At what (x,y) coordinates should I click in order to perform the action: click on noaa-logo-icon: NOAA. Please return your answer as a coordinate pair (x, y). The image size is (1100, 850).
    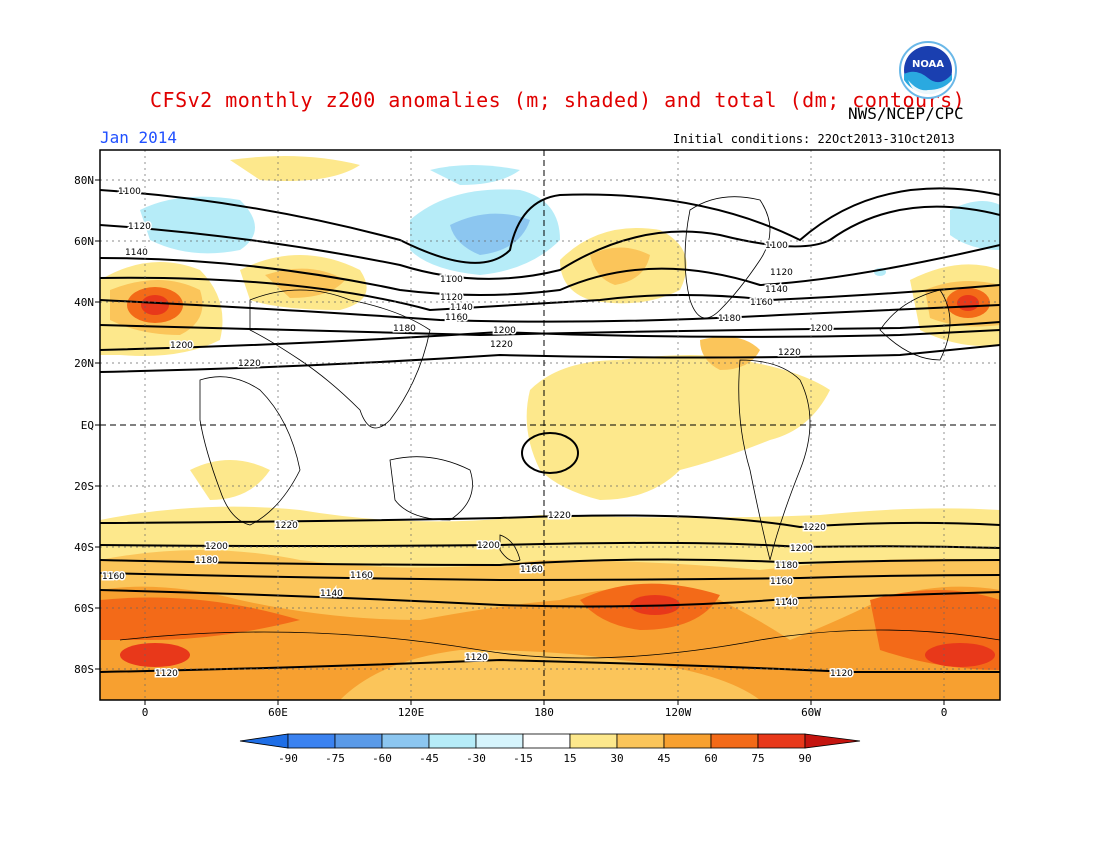
    Looking at the image, I should click on (928, 70).